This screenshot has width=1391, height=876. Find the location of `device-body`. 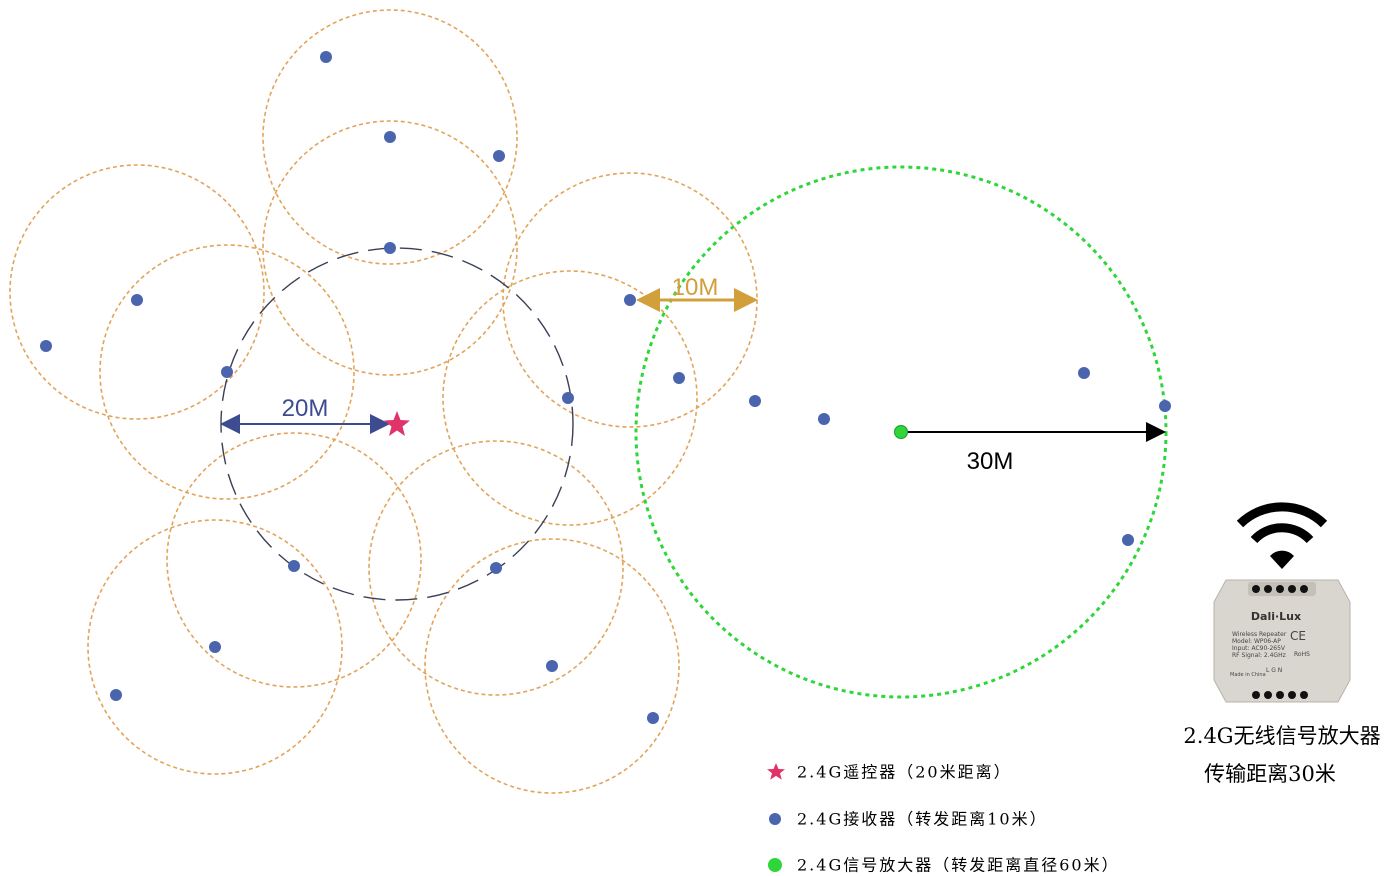

device-body is located at coordinates (1282, 641).